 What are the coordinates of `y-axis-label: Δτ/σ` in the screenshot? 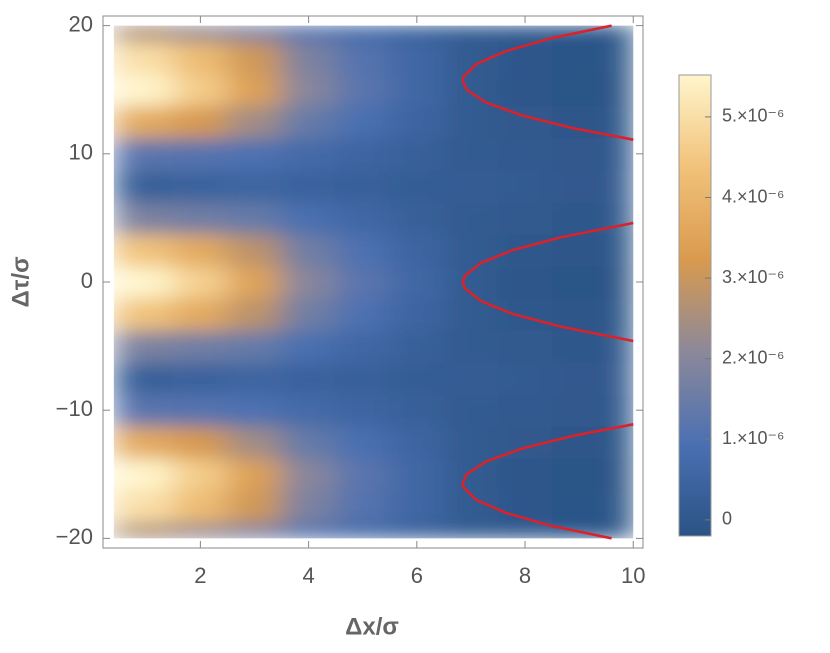 It's located at (20, 281).